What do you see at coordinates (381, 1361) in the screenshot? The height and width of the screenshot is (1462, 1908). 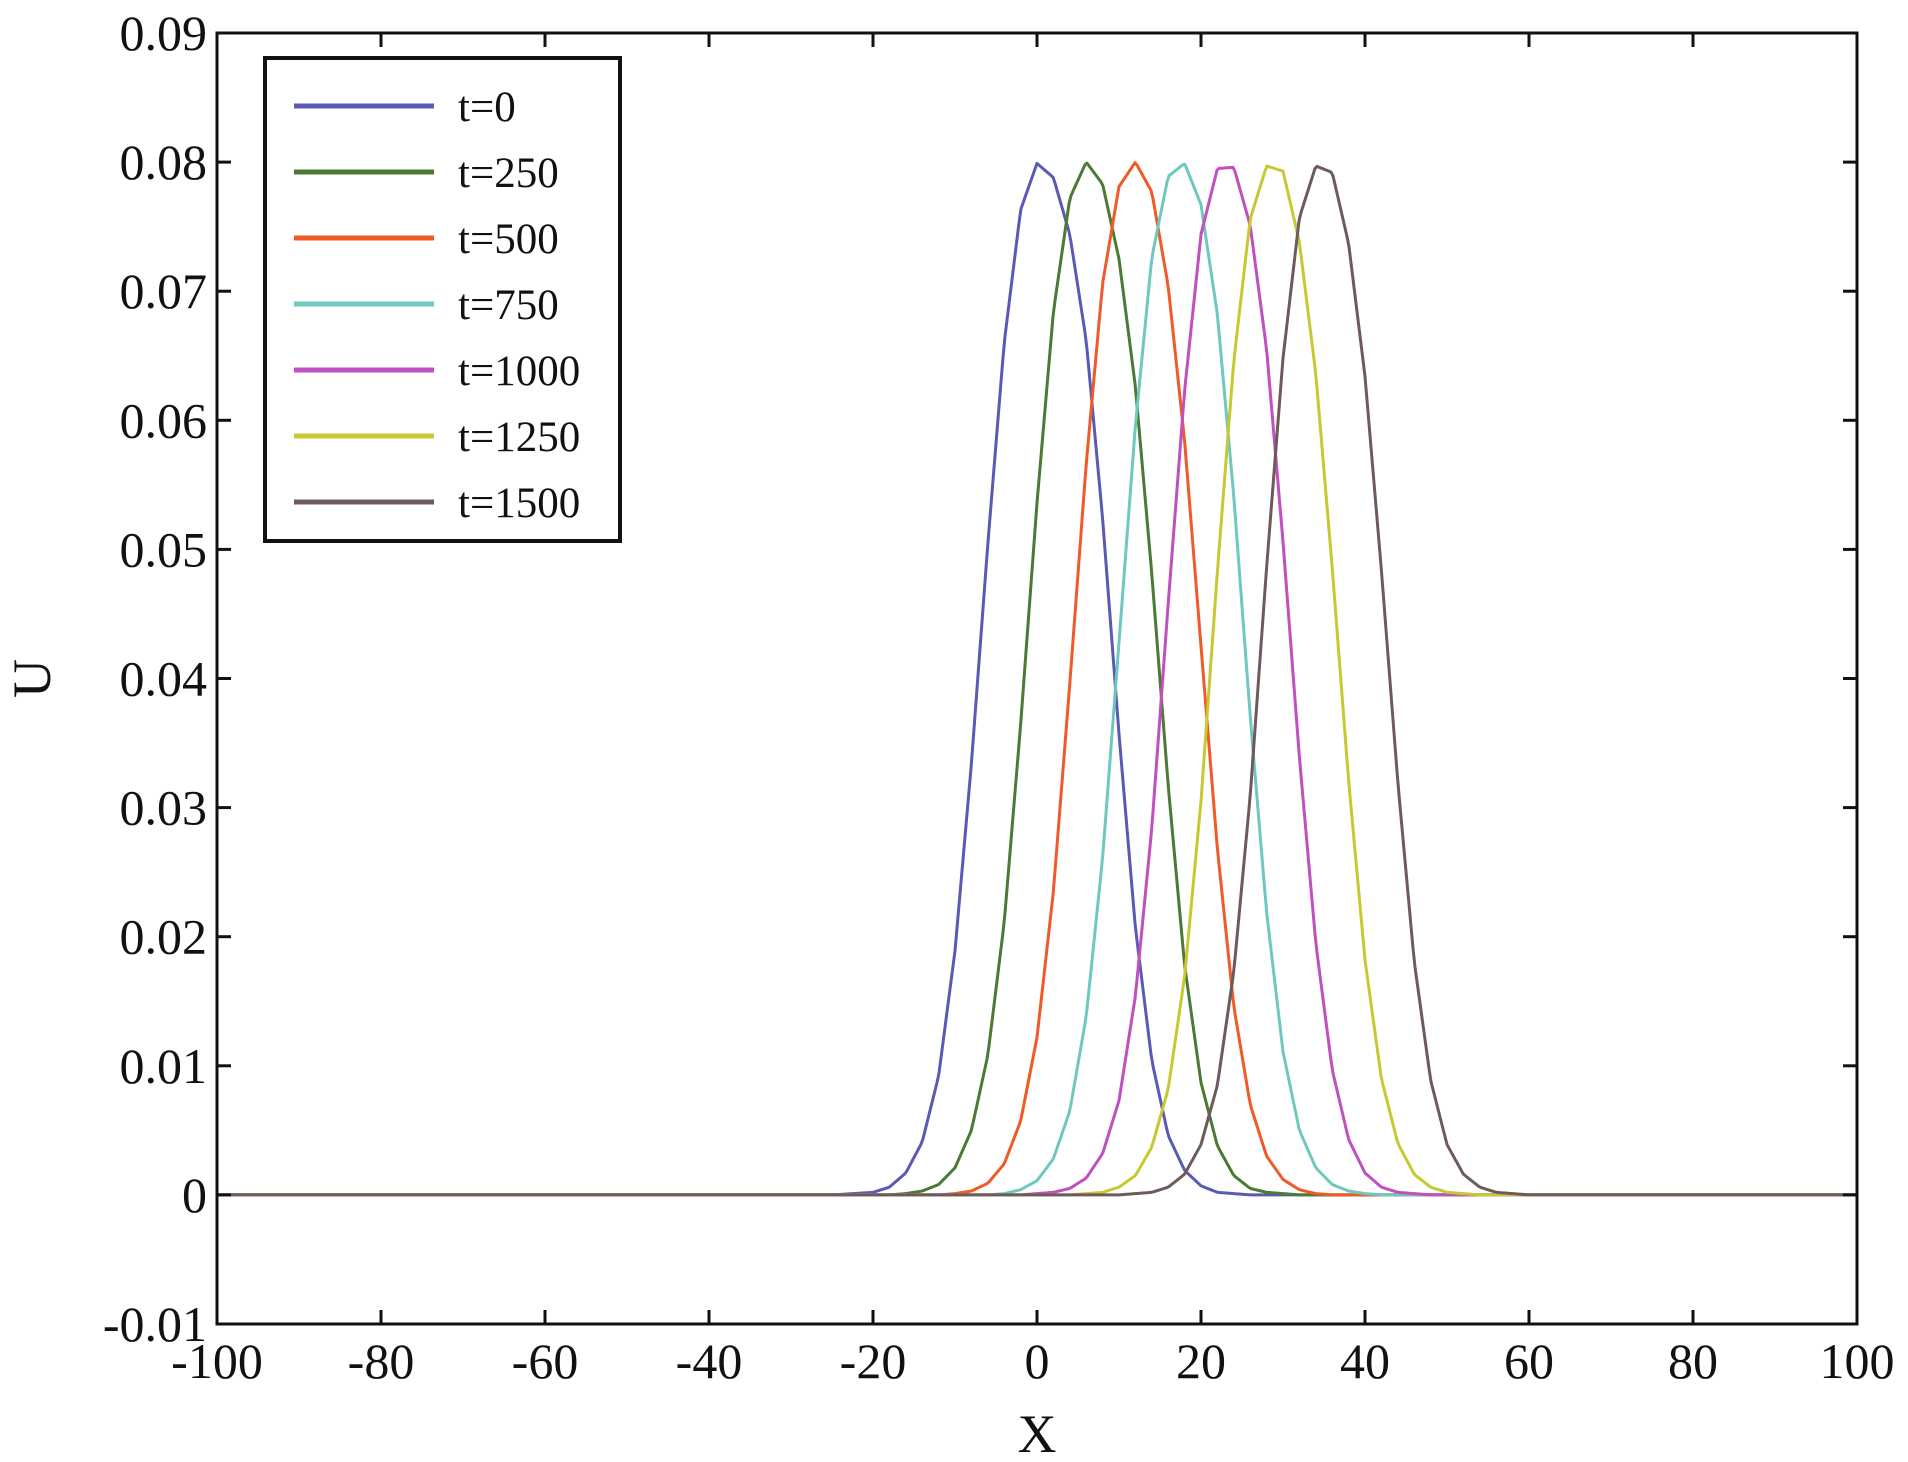 I see `x-tick-label: -80` at bounding box center [381, 1361].